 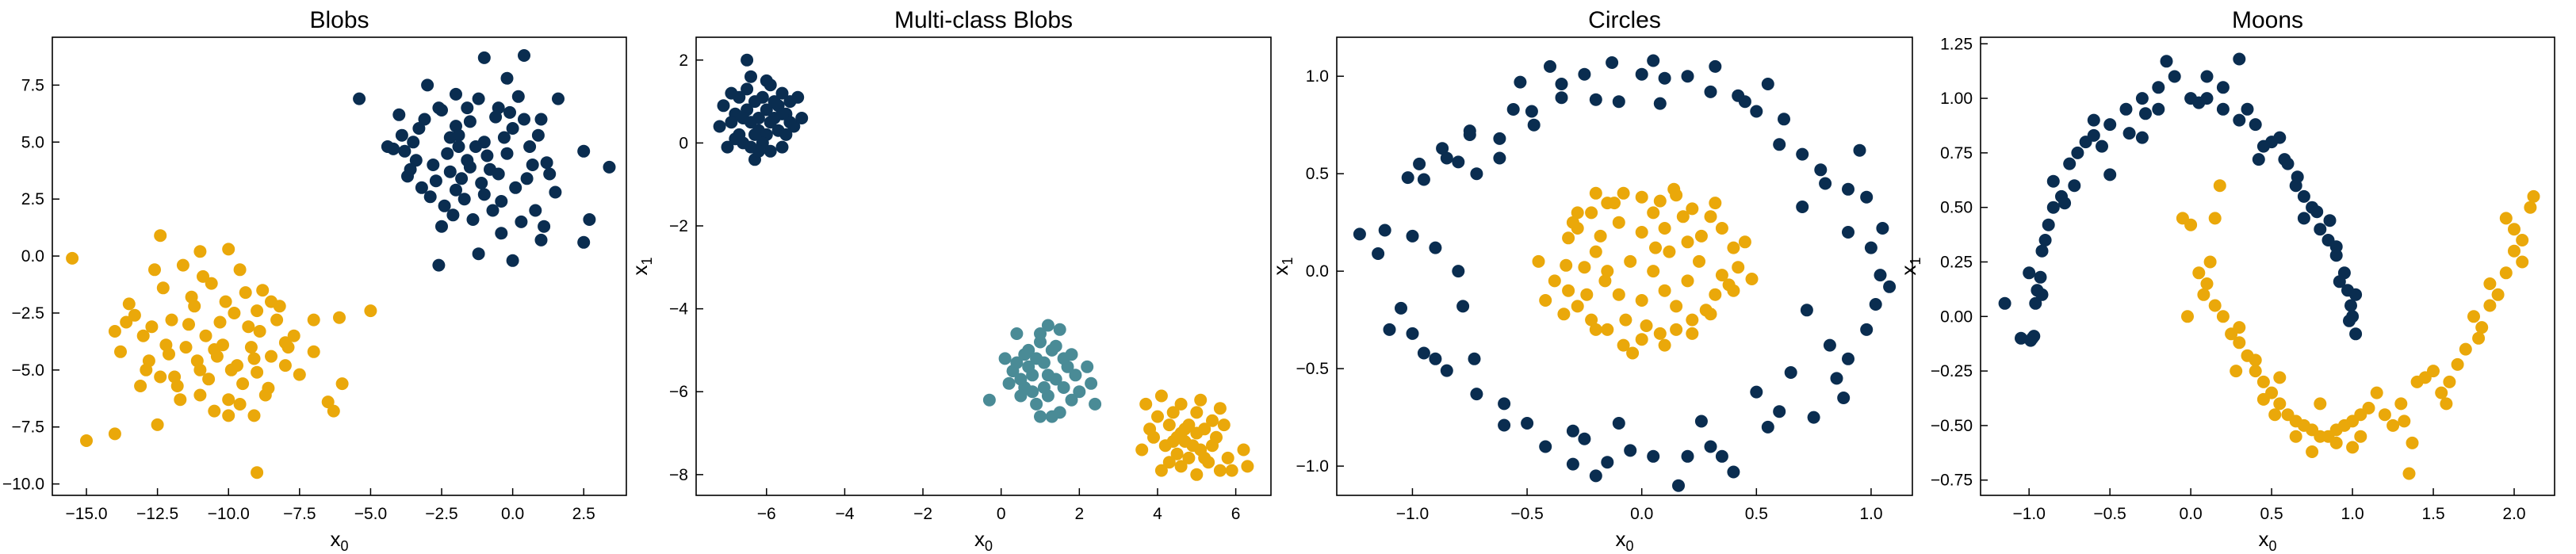 I want to click on chart-title: Circles, so click(x=1624, y=20).